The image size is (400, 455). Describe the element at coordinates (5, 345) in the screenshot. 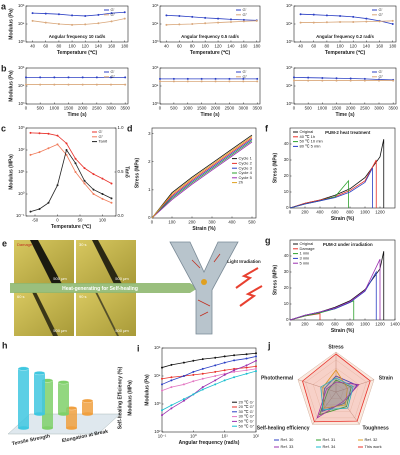

I see `panel-label: h` at that location.